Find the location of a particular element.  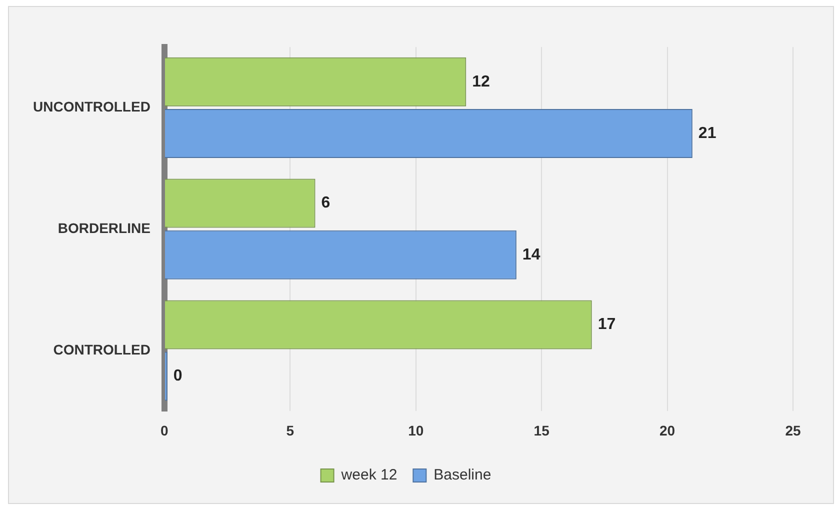

y-tick-label: CONTROLLED is located at coordinates (101, 349).